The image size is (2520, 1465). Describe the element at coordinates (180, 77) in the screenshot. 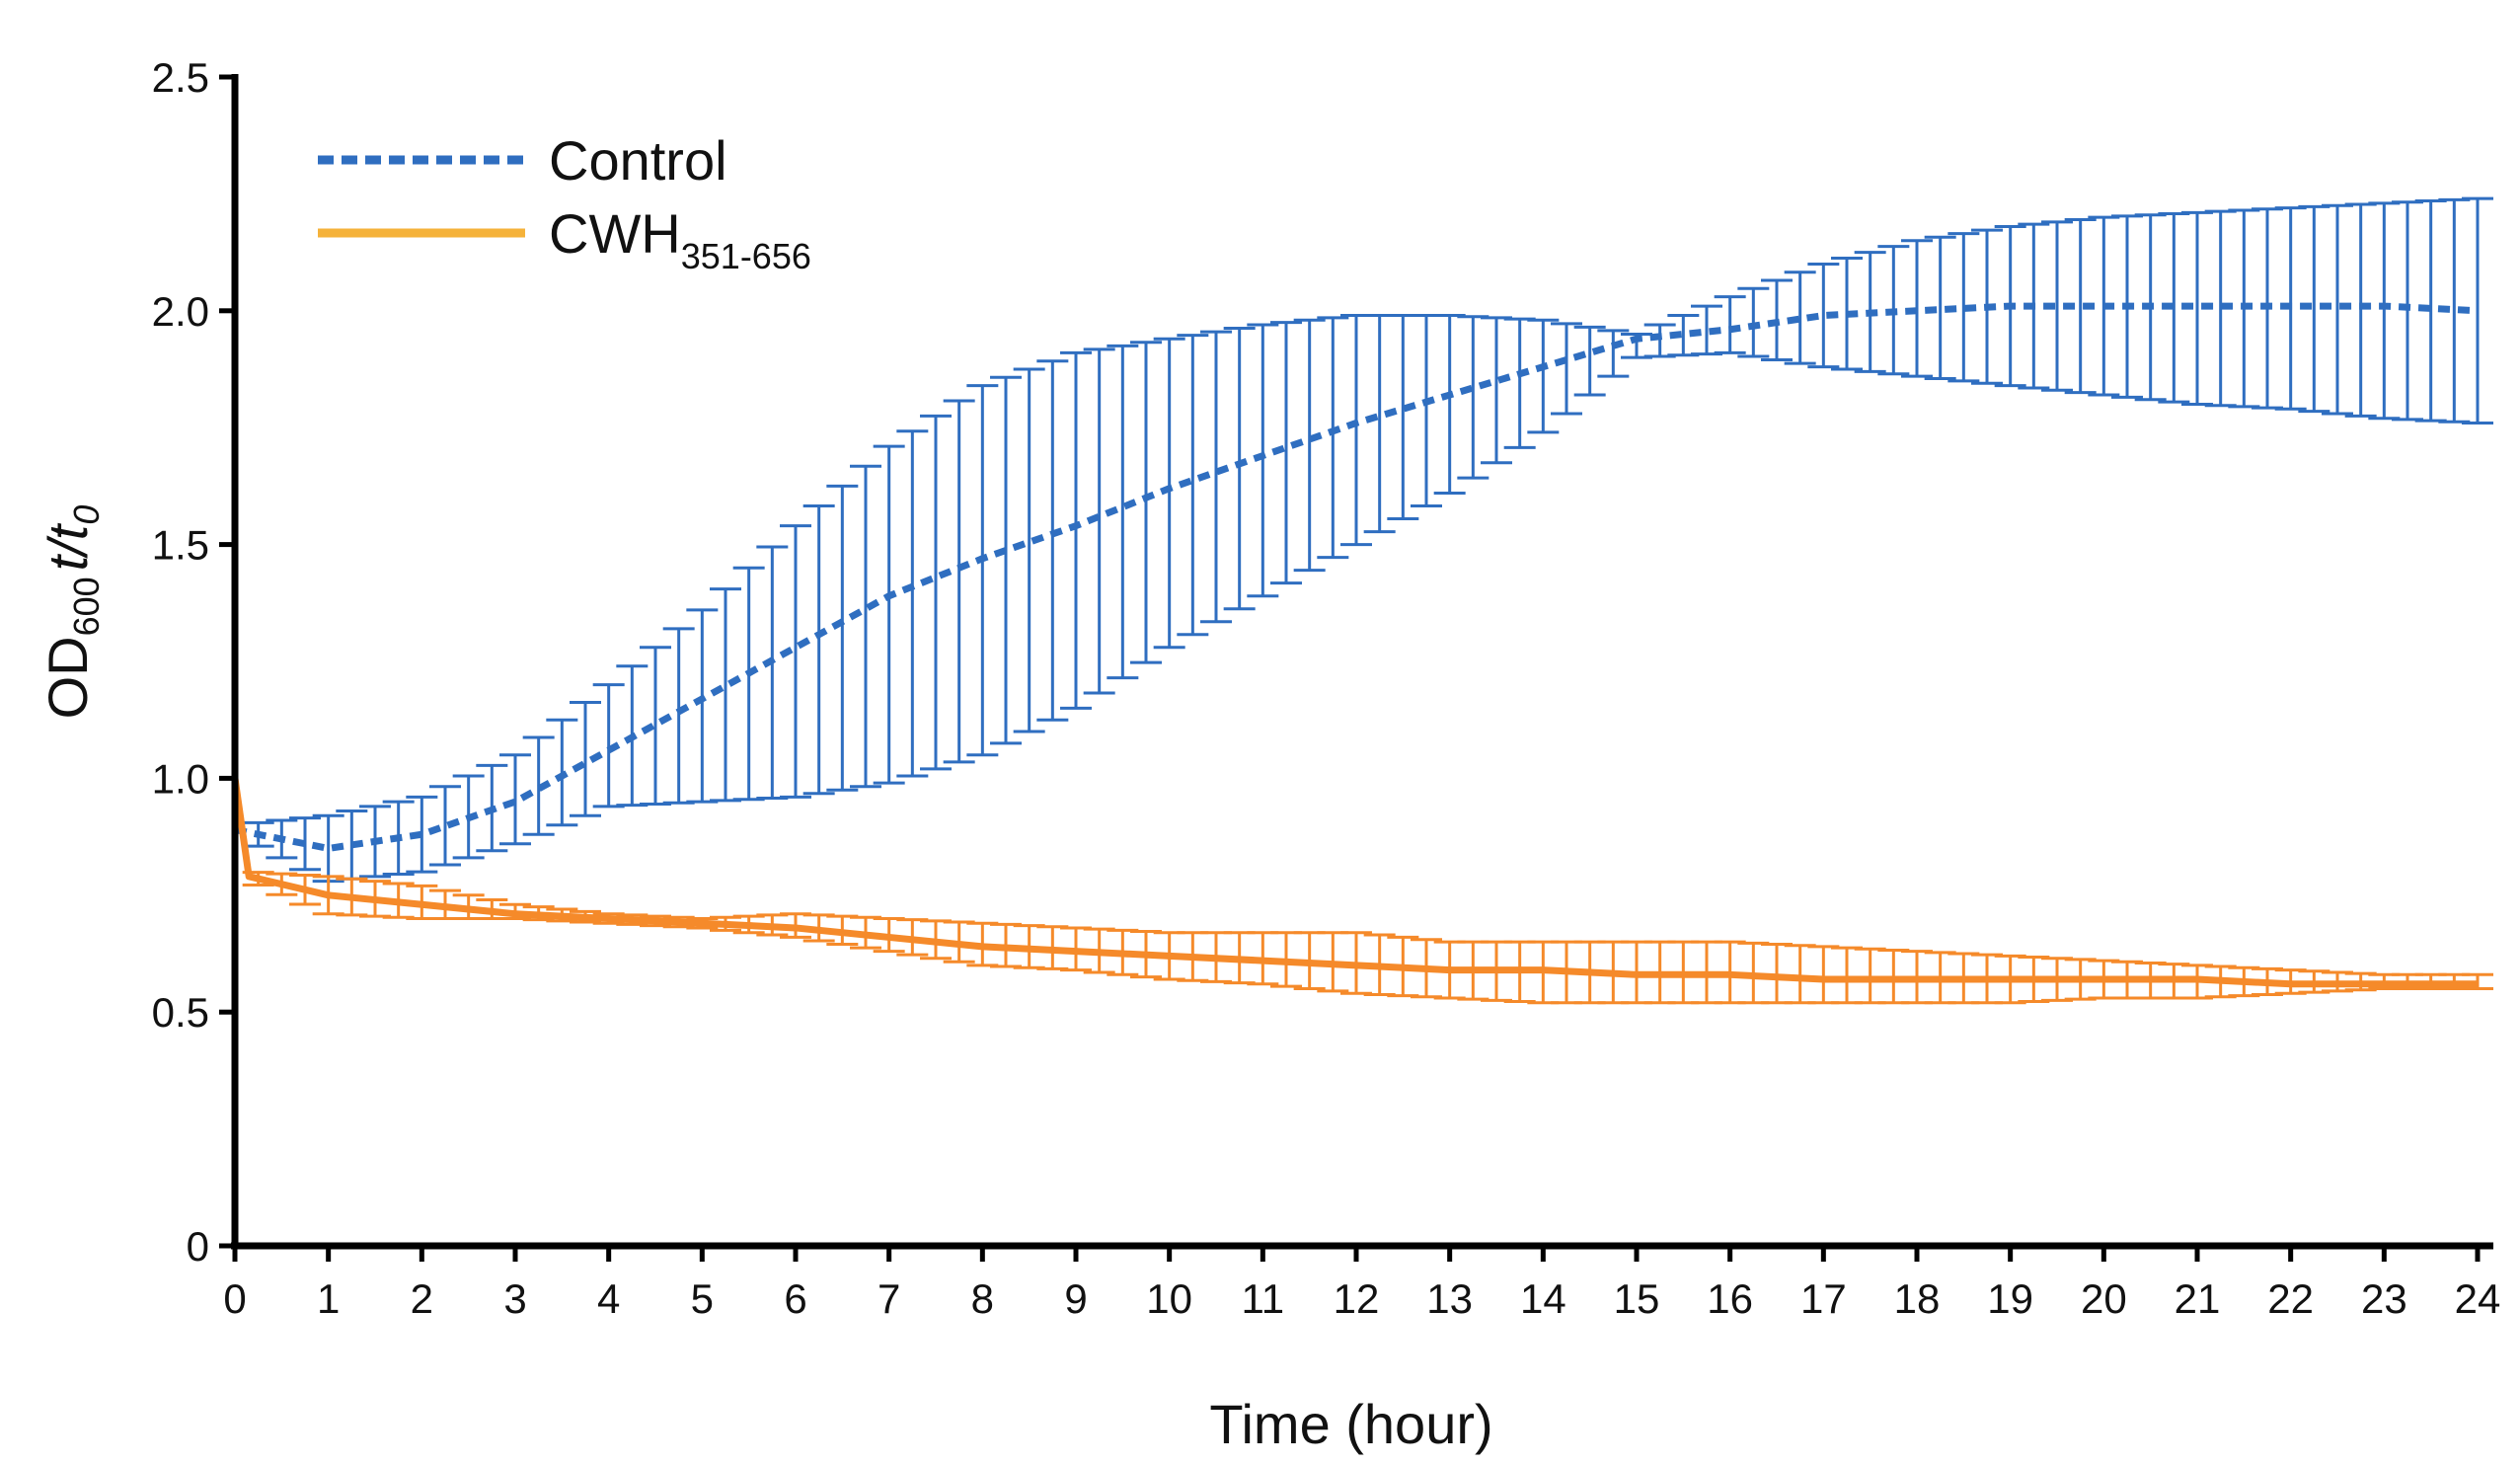

I see `y-tick-label: 2.5` at that location.